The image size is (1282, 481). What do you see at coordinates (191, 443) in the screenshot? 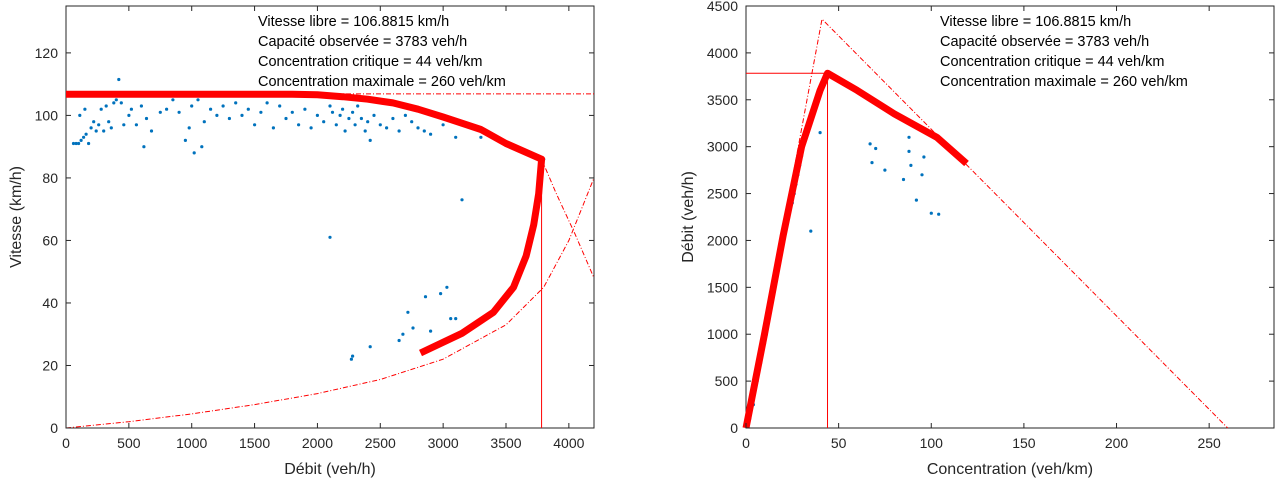
I see `x-tick-label: 1000` at bounding box center [191, 443].